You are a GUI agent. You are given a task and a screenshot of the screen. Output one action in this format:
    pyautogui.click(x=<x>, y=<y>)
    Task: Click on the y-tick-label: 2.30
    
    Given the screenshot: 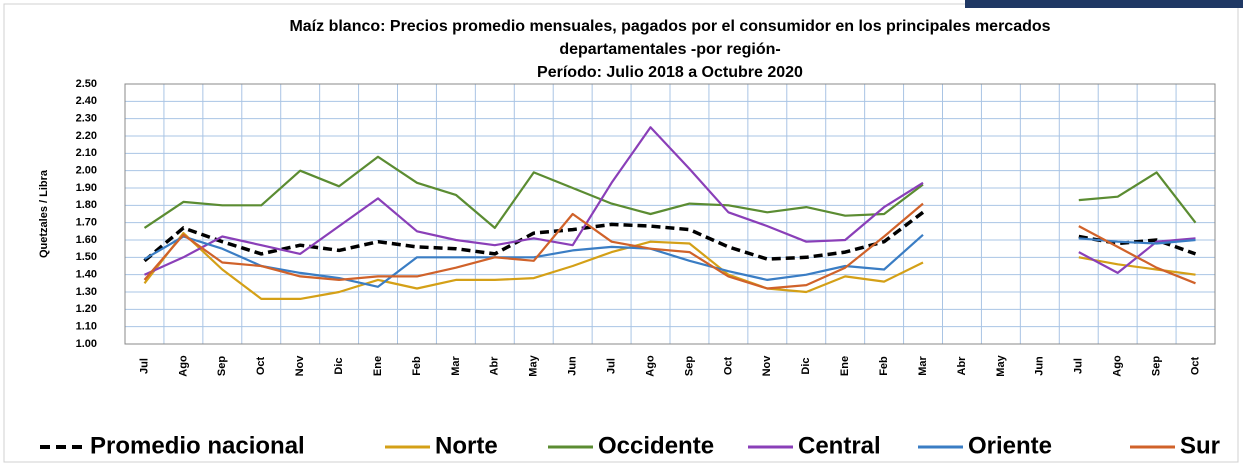 What is the action you would take?
    pyautogui.click(x=86, y=119)
    